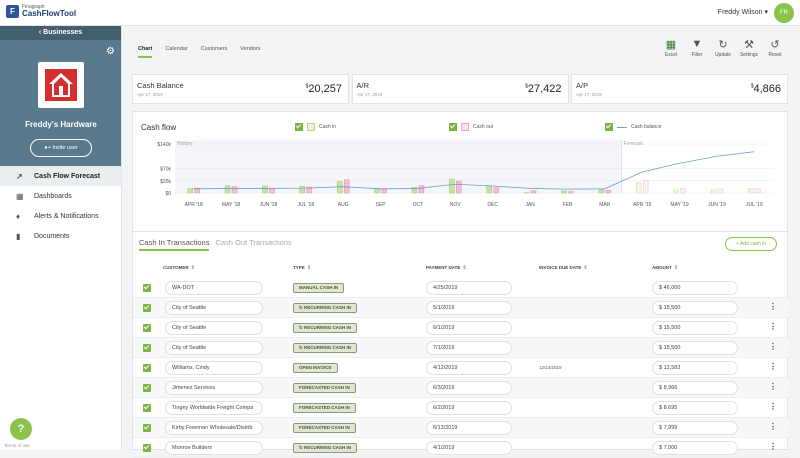  I want to click on sidebar-item-alerts: ♦ Alerts & Notifications, so click(60, 216).